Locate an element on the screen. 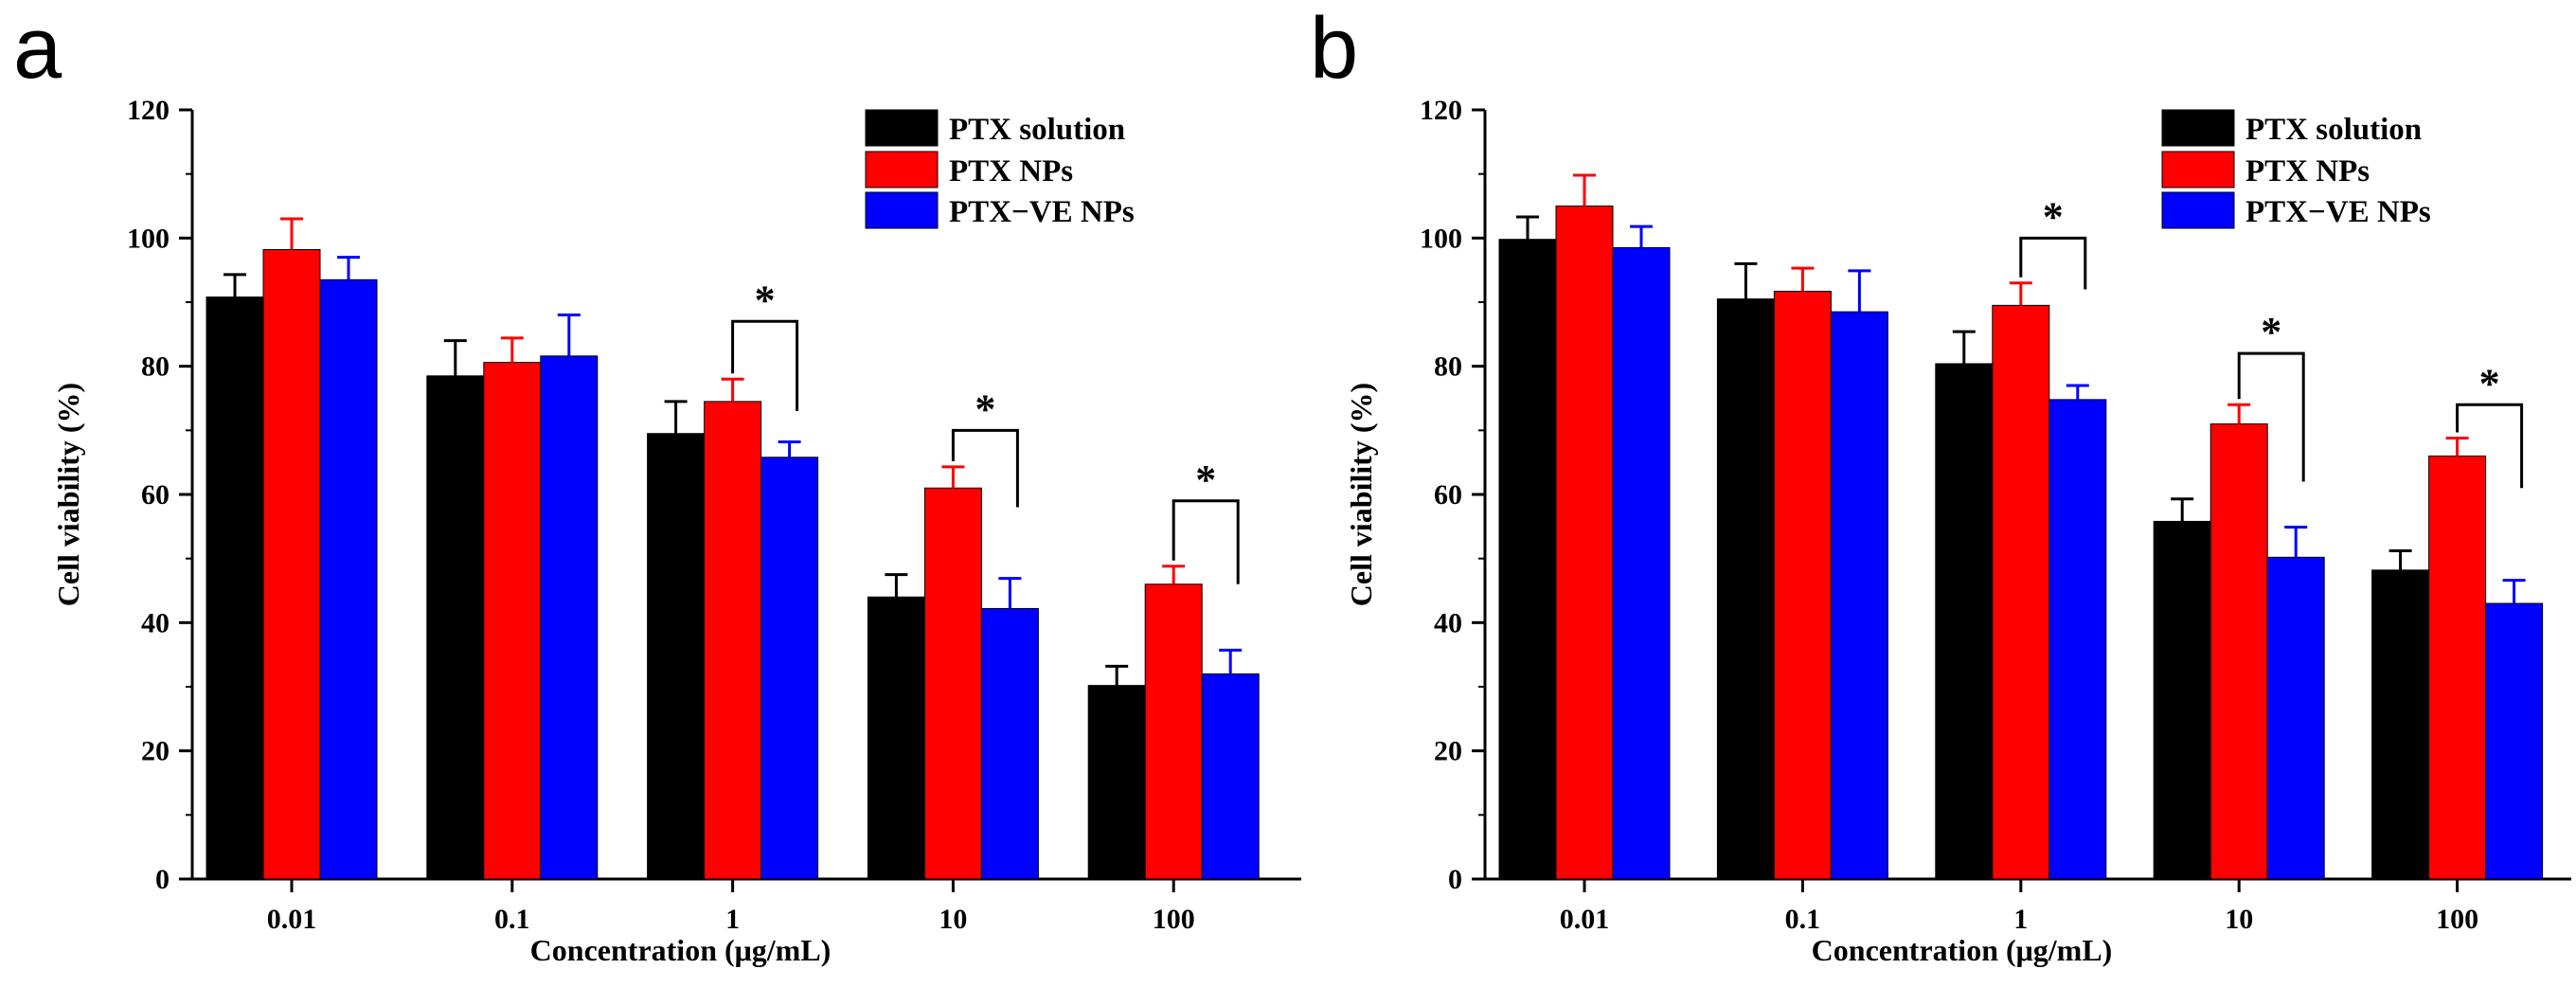  panel-letter: a is located at coordinates (38, 48).